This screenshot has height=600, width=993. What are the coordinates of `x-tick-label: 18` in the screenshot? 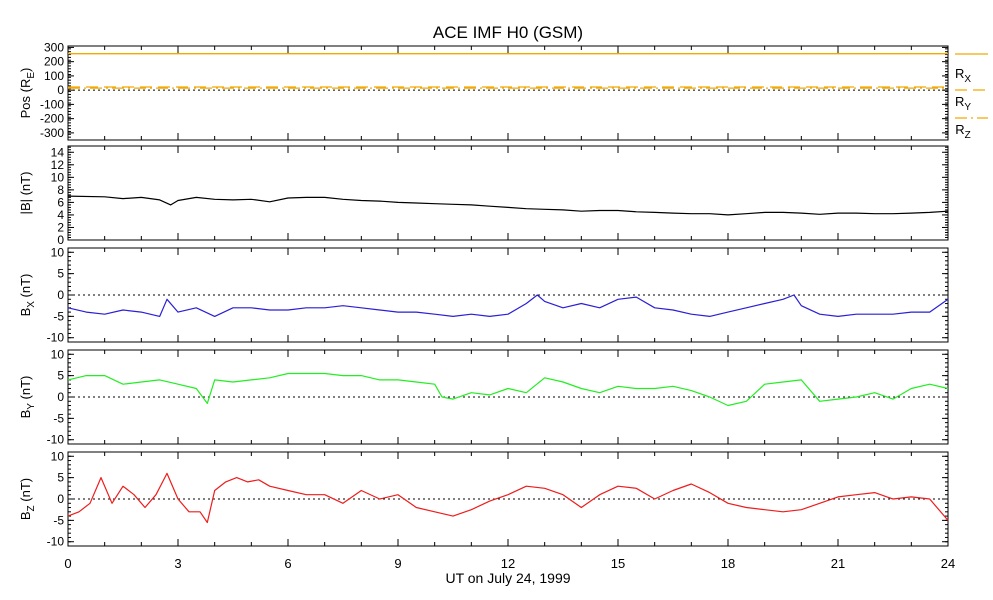 It's located at (728, 563).